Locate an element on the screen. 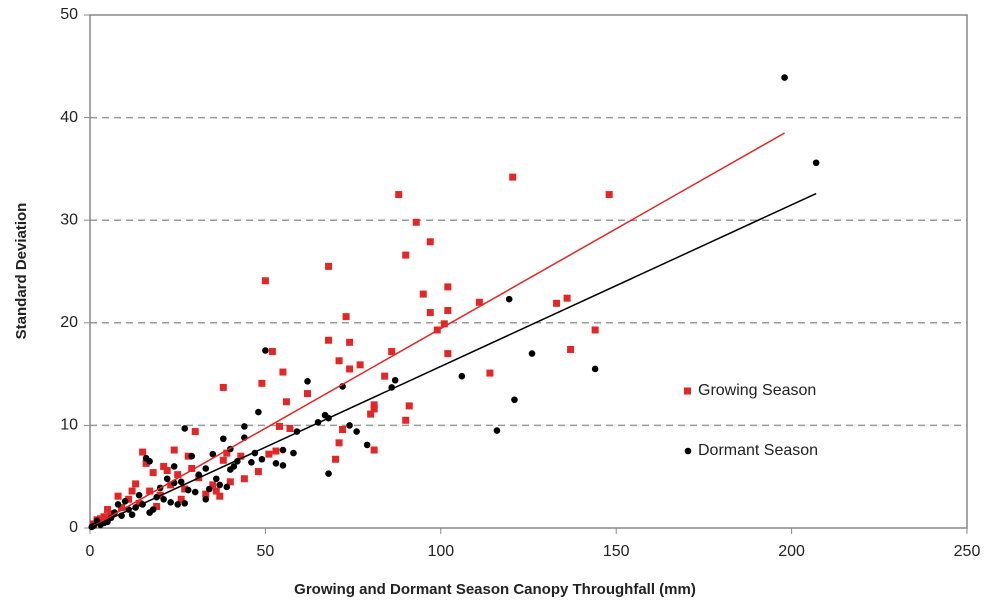 The image size is (994, 610). y-tick-label: 40 is located at coordinates (69, 117).